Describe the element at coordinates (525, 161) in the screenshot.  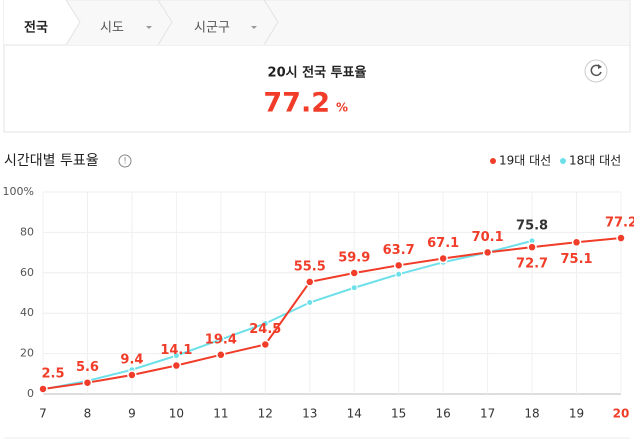
I see `legend-label: 19대 대선` at that location.